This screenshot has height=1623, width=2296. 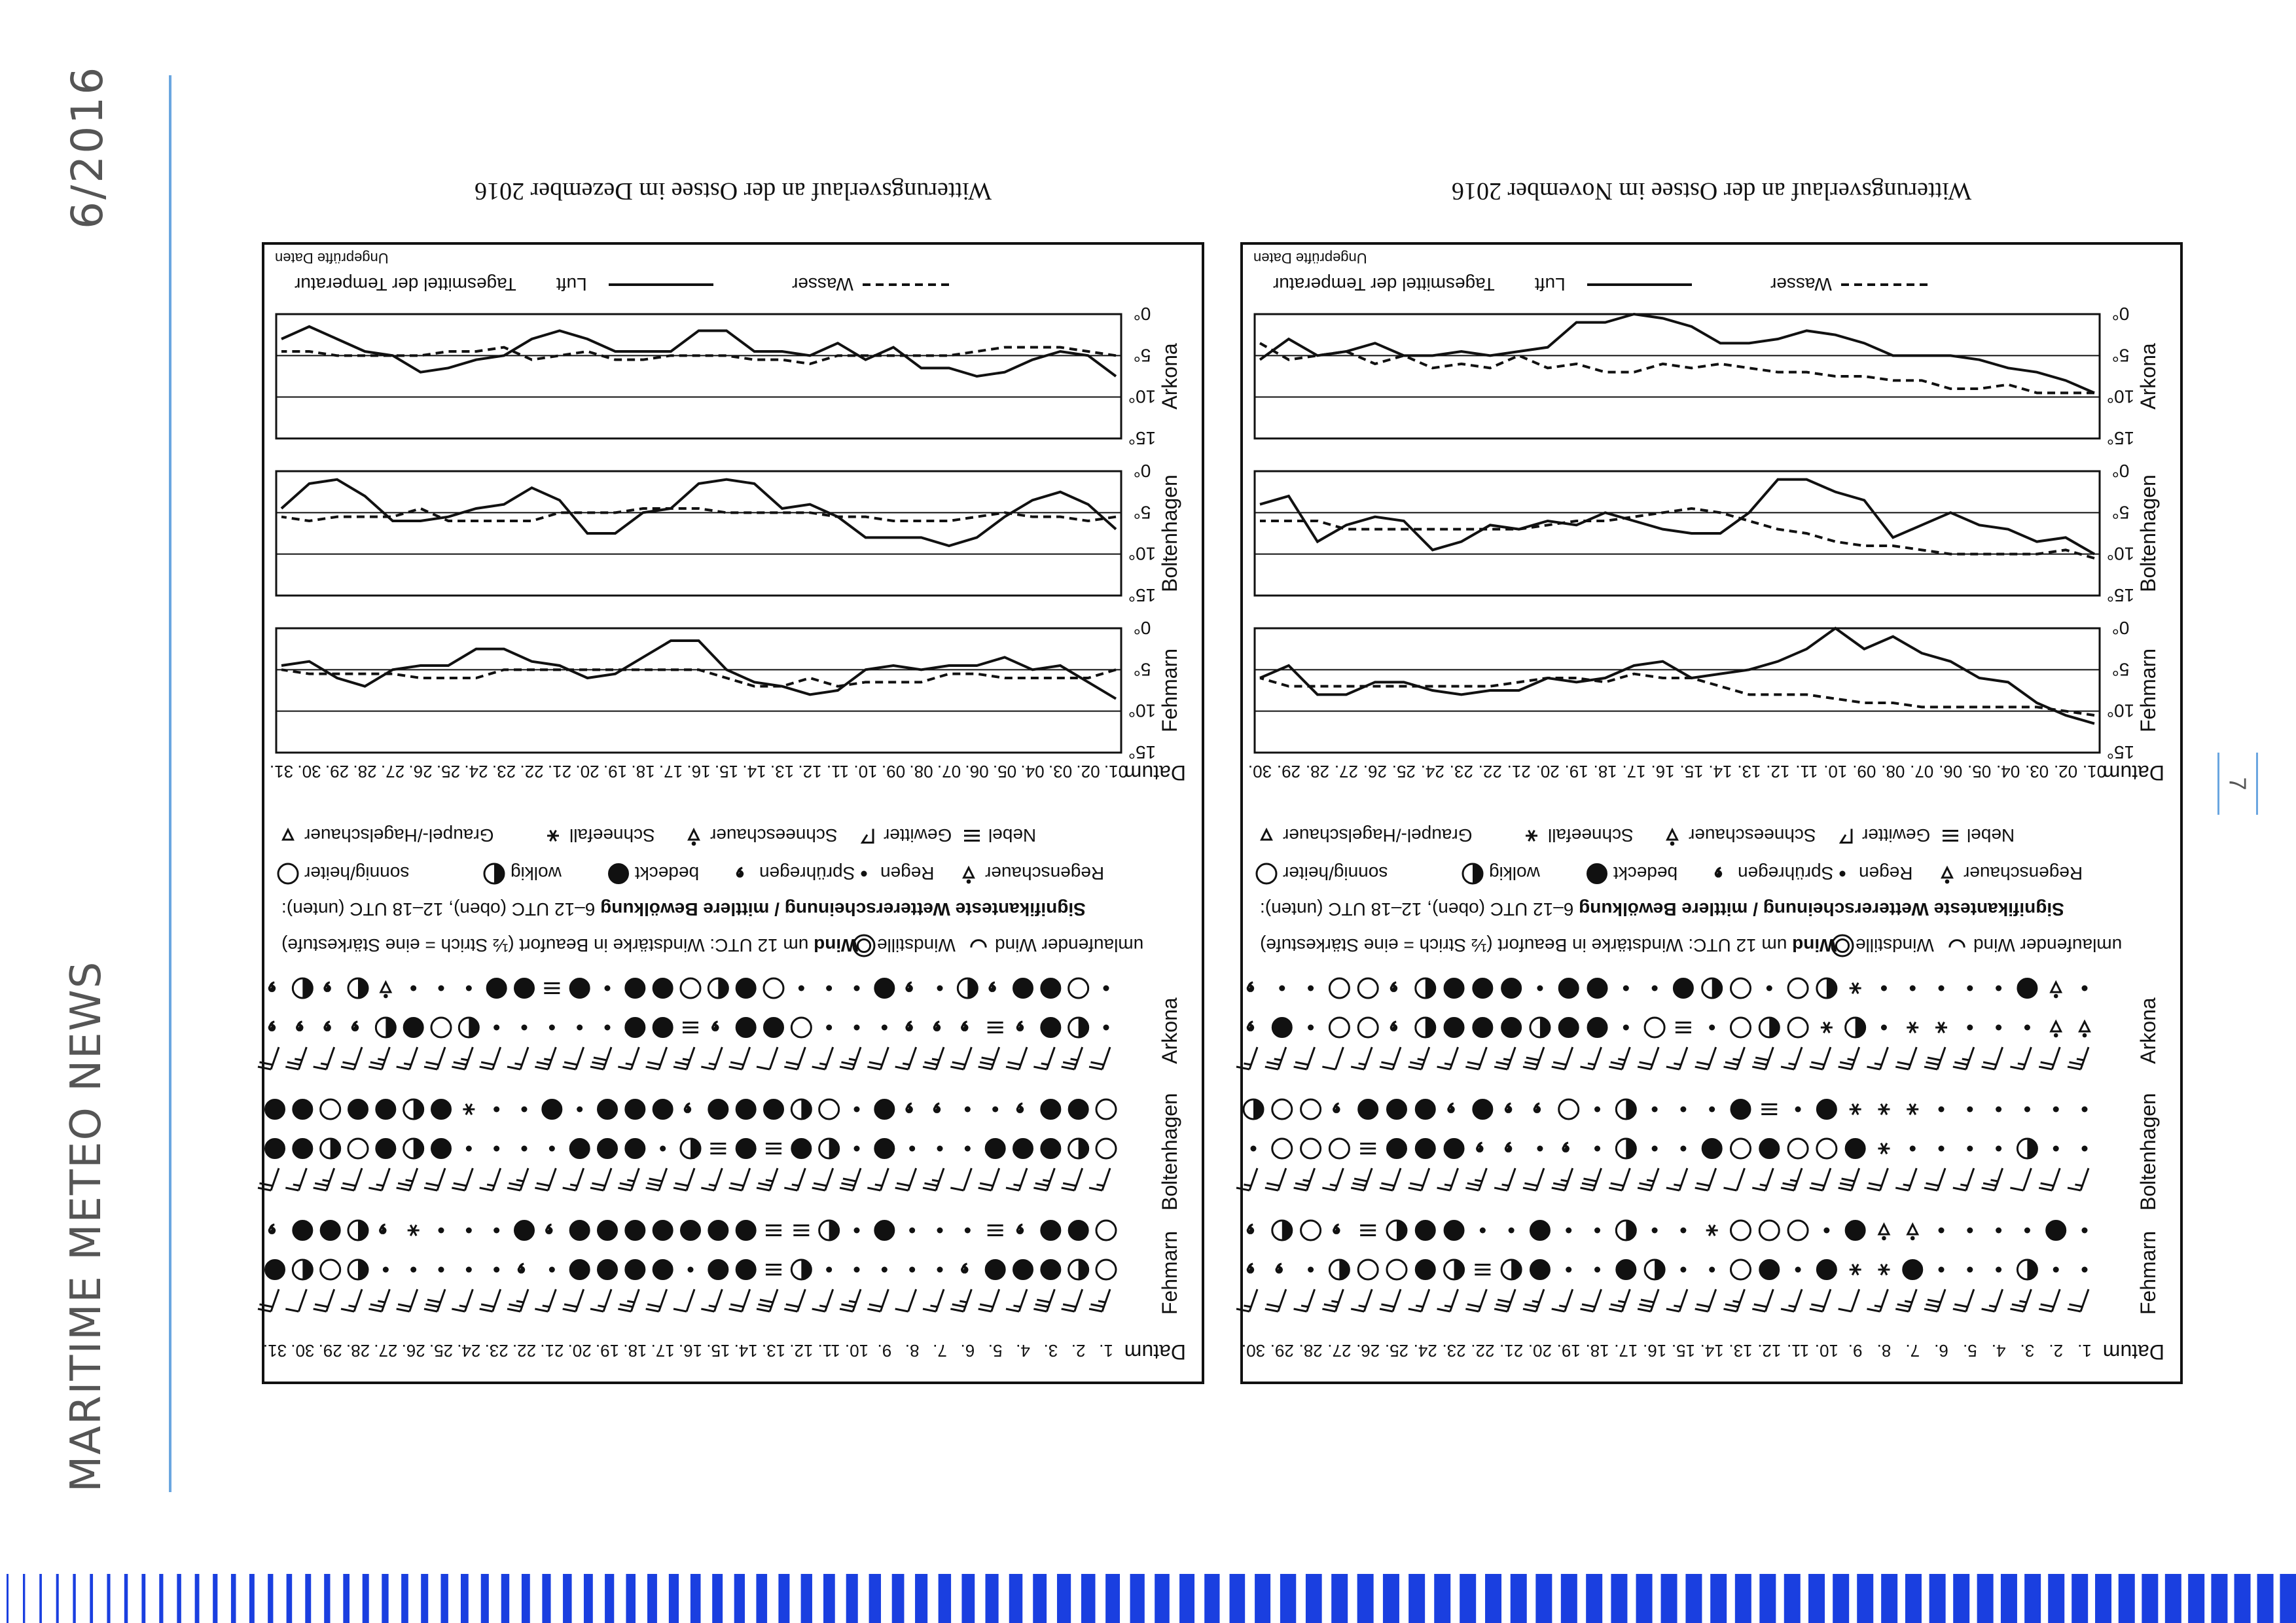 I want to click on graph-date-label: 15., so click(x=1691, y=771).